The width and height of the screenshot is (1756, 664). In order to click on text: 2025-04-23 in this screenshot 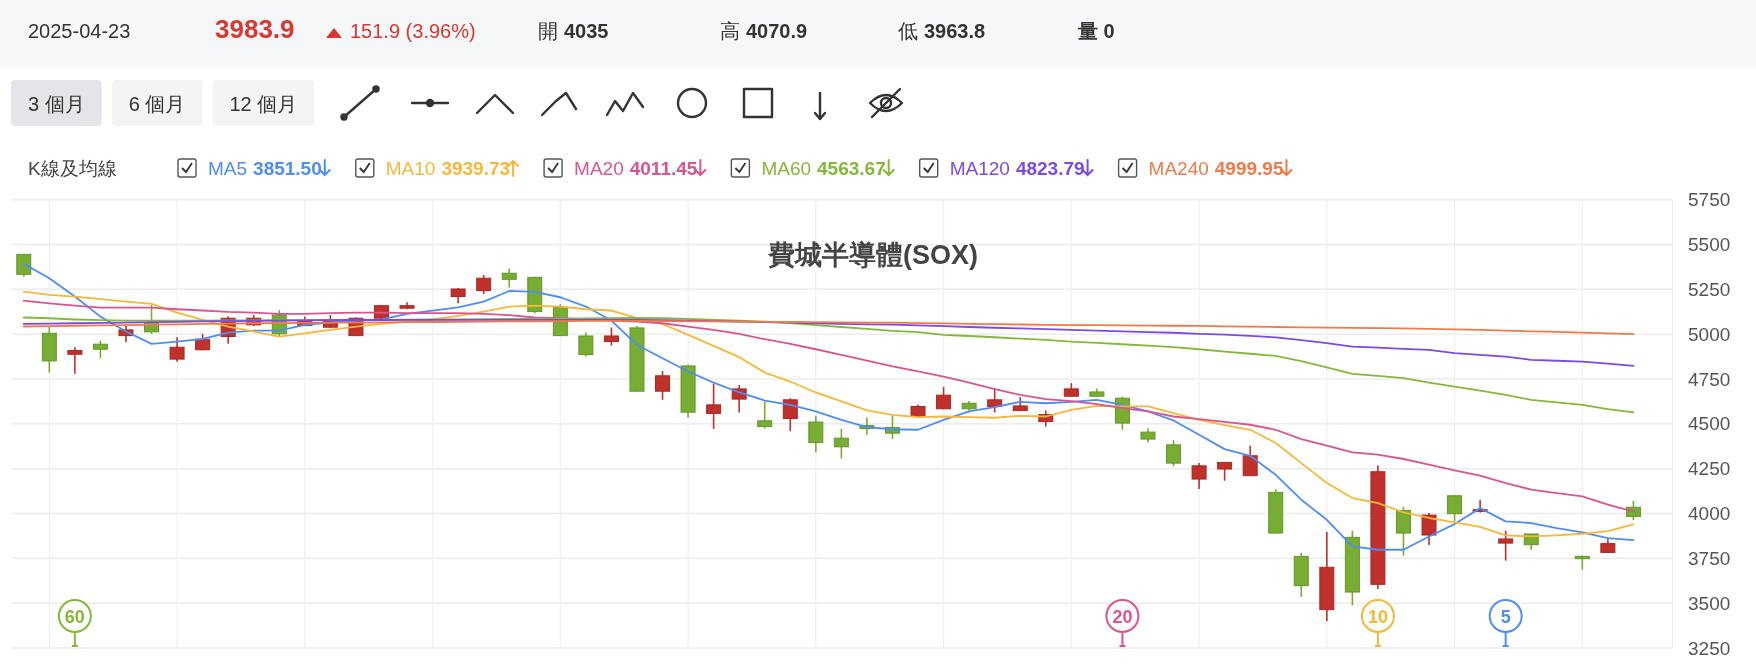, I will do `click(79, 31)`.